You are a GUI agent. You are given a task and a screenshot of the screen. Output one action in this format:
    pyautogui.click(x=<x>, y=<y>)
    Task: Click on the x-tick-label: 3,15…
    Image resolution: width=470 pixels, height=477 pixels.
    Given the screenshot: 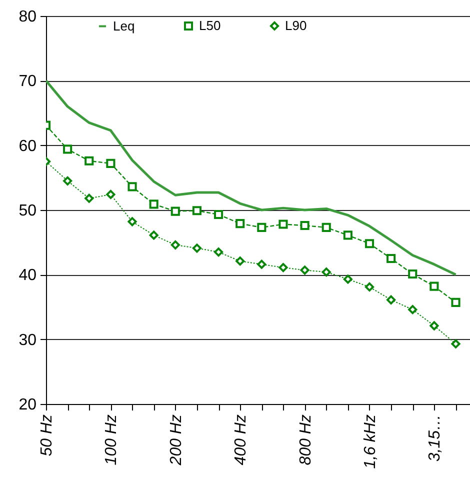 What is the action you would take?
    pyautogui.click(x=435, y=438)
    